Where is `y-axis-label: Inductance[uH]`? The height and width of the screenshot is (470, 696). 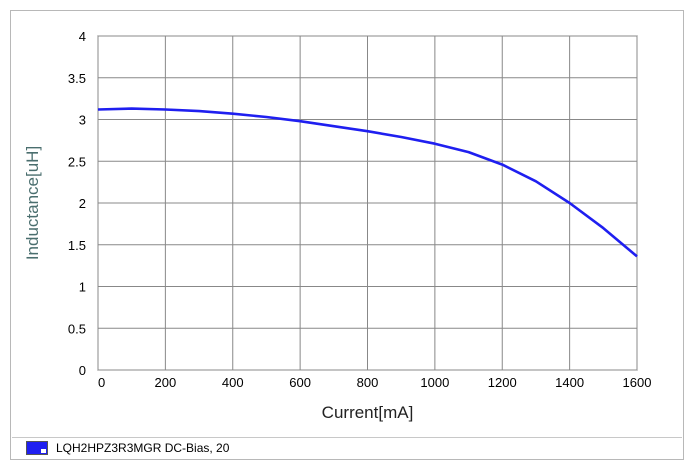
y-axis-label: Inductance[uH] is located at coordinates (32, 203).